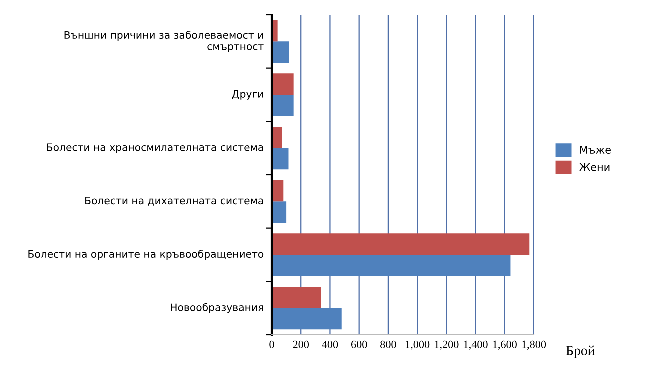  Describe the element at coordinates (248, 95) in the screenshot. I see `y-tick-label: Други` at that location.